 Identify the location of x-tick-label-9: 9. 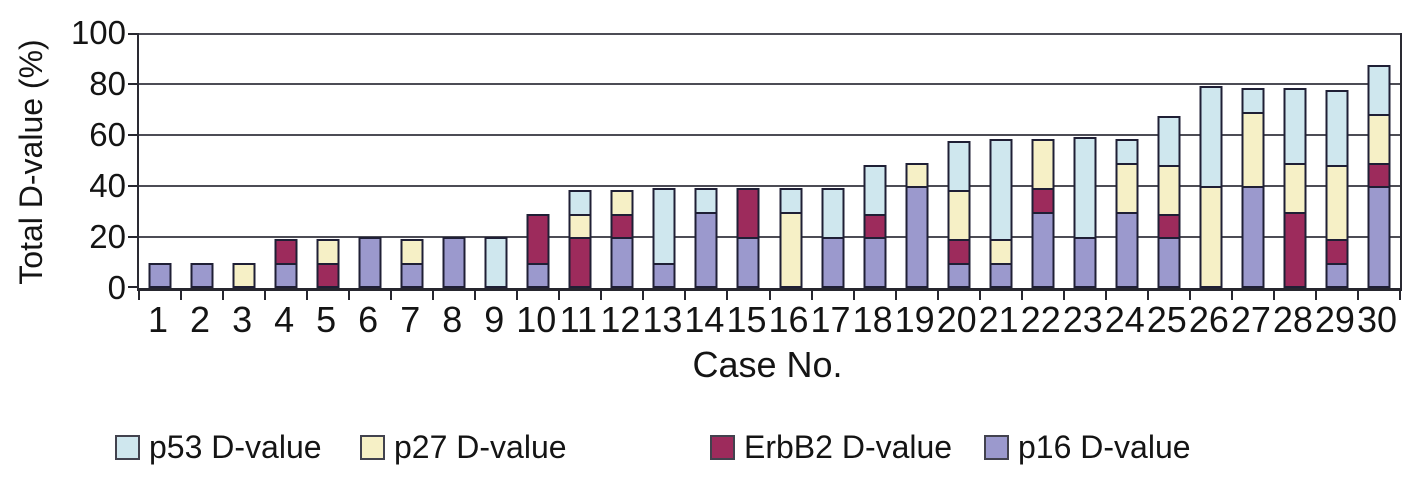
(494, 319).